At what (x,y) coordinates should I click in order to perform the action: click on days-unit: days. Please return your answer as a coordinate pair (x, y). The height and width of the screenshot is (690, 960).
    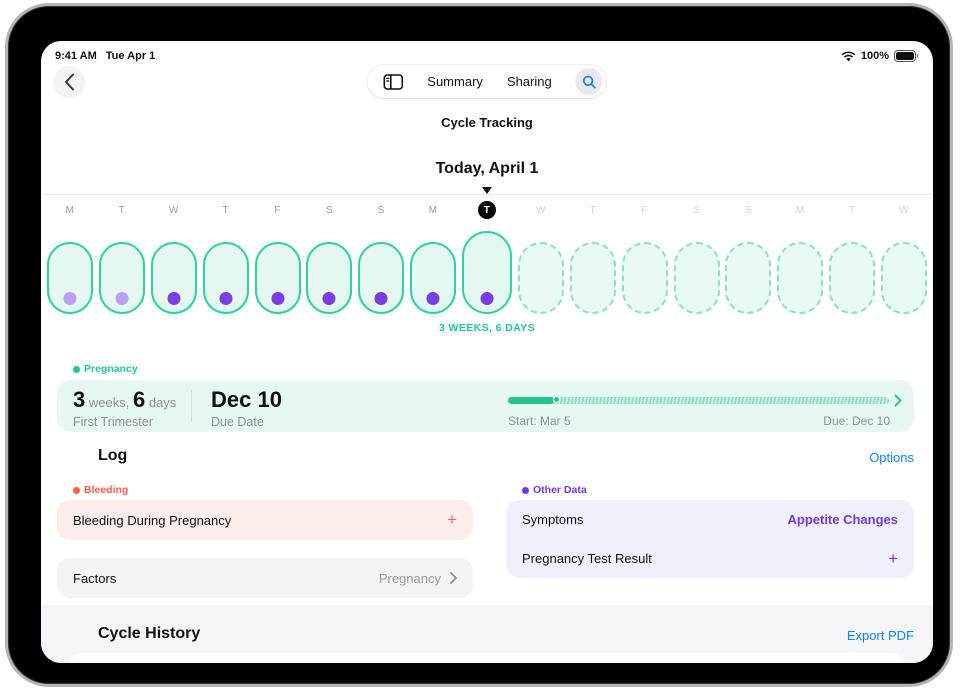
    Looking at the image, I should click on (162, 402).